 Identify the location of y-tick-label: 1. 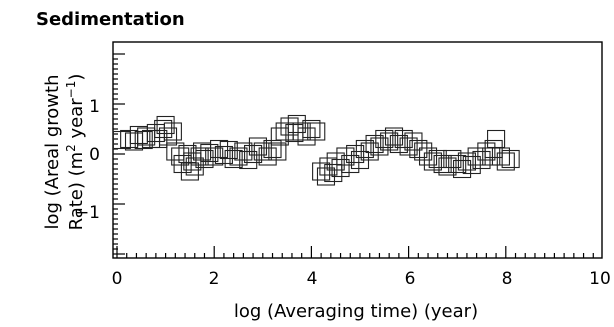
(94, 107).